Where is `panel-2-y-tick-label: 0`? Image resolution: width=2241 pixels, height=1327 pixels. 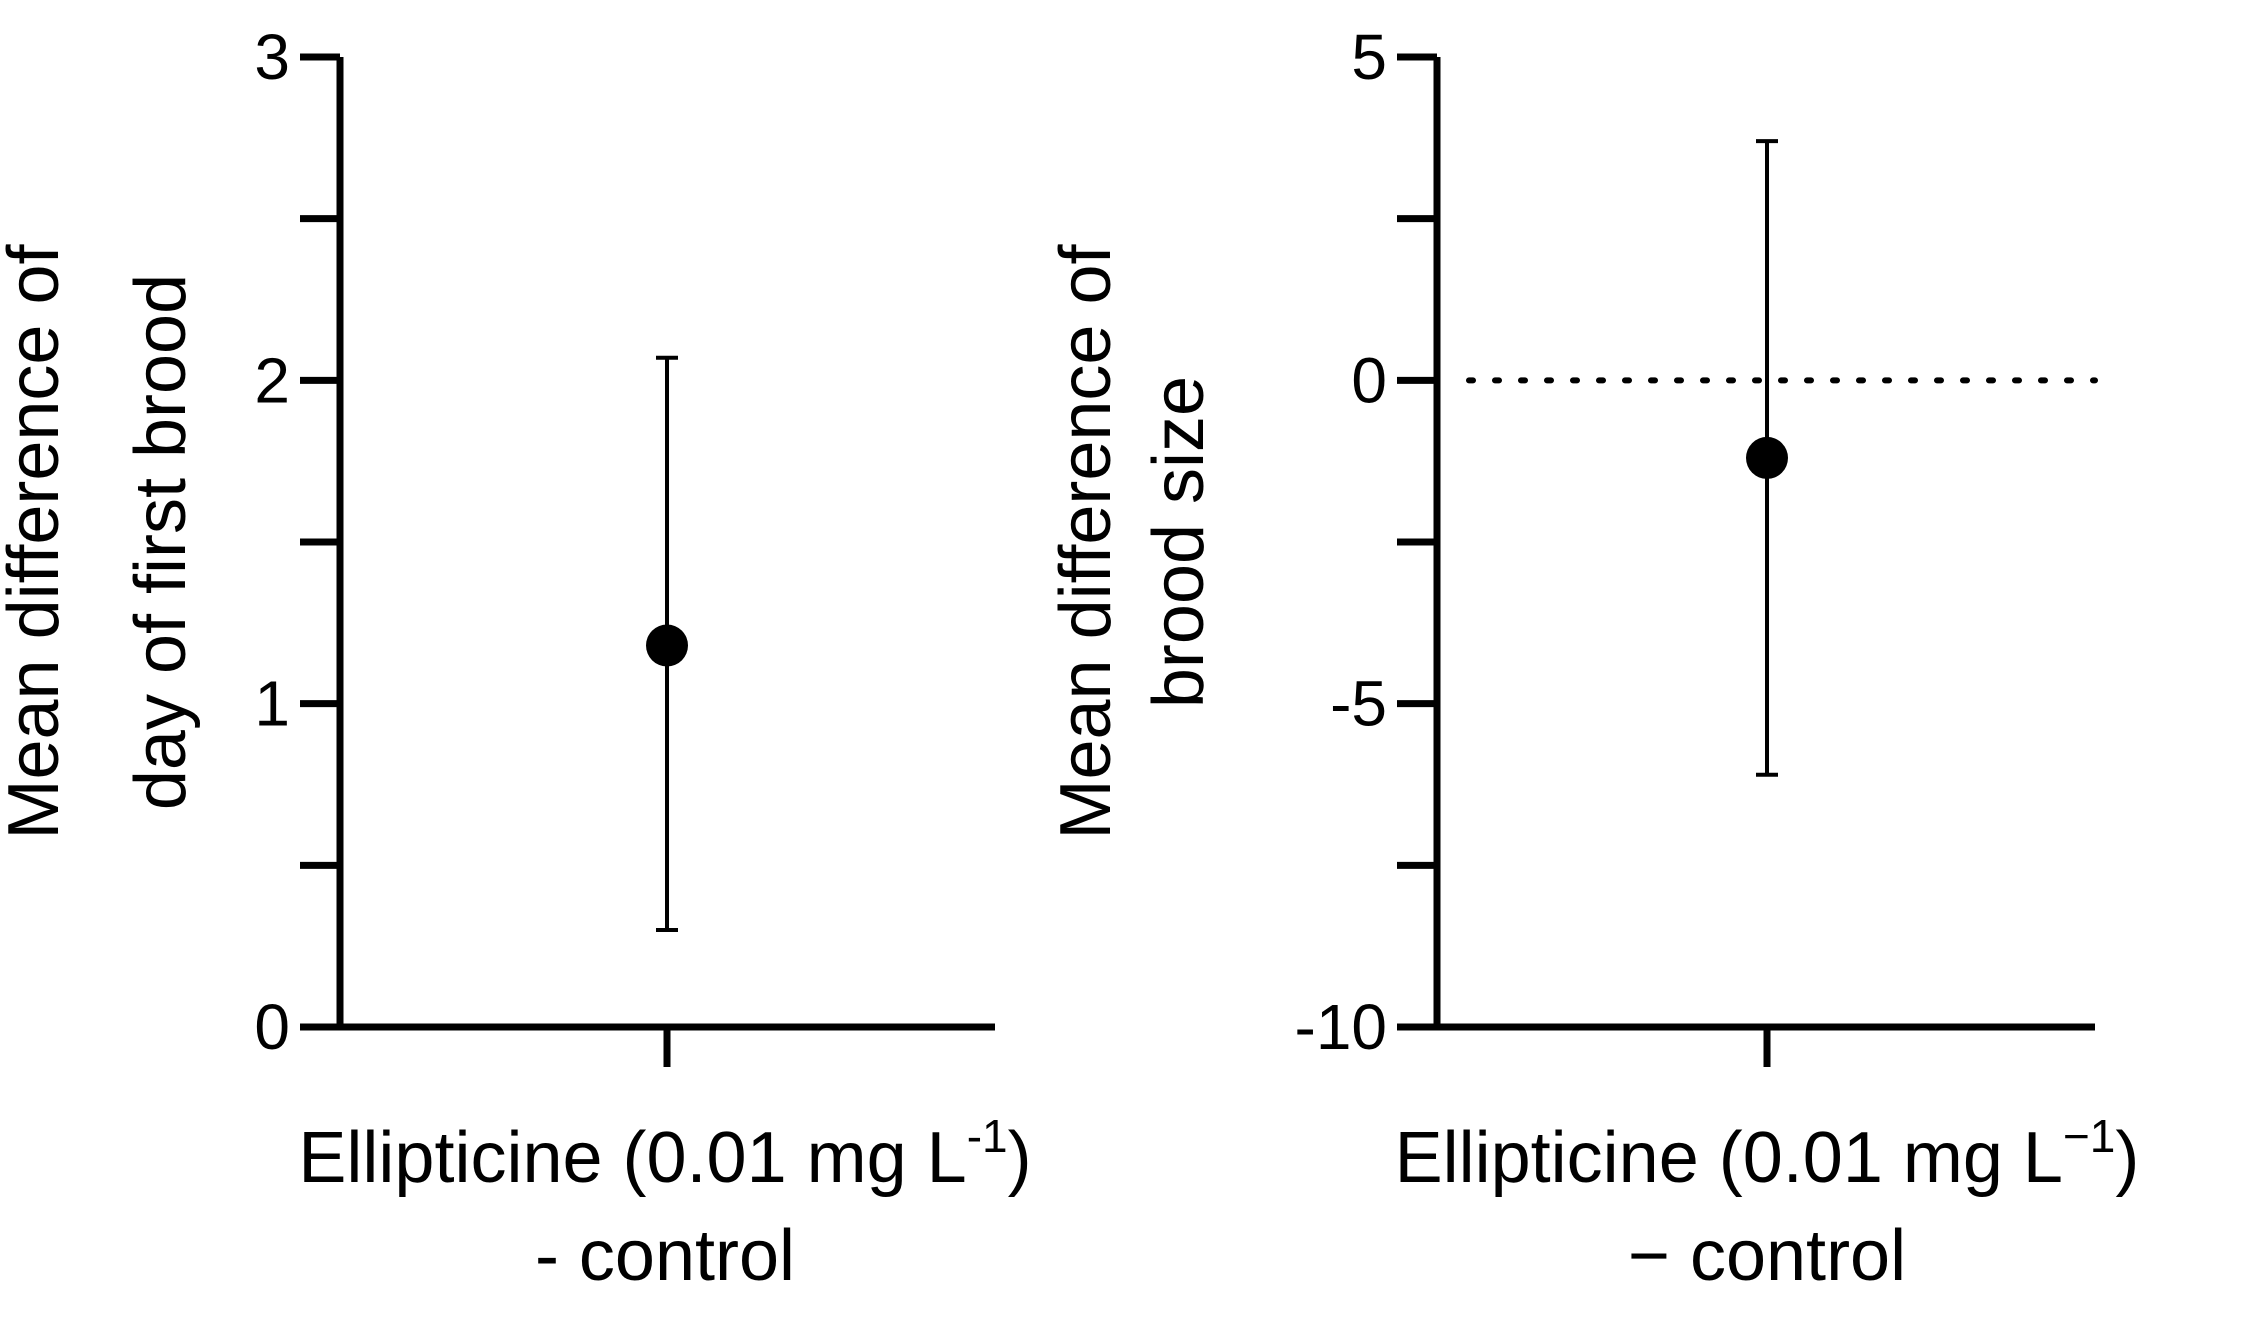 panel-2-y-tick-label: 0 is located at coordinates (1369, 380).